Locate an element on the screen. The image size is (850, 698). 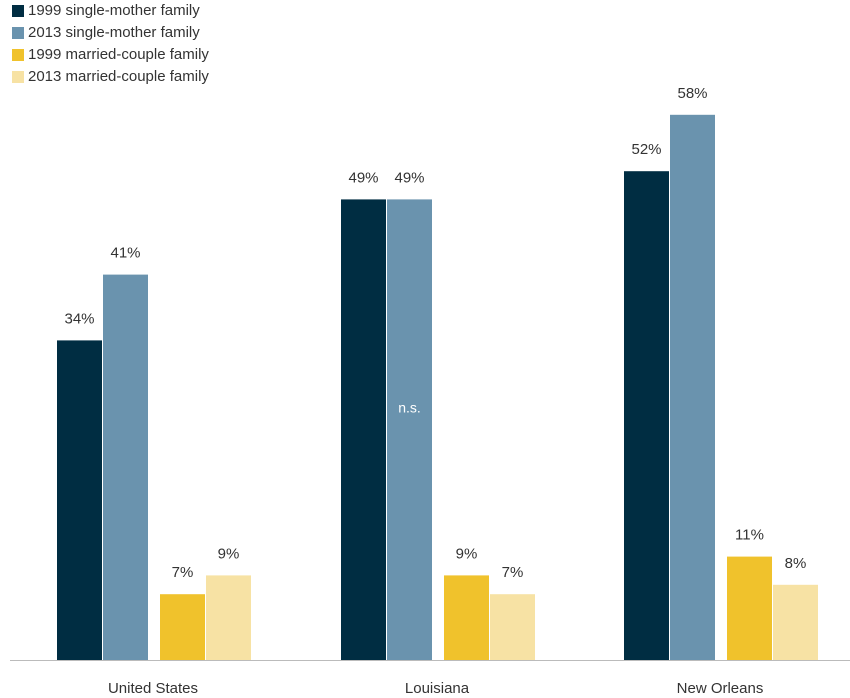
legend-label: 1999 married-couple family is located at coordinates (118, 54).